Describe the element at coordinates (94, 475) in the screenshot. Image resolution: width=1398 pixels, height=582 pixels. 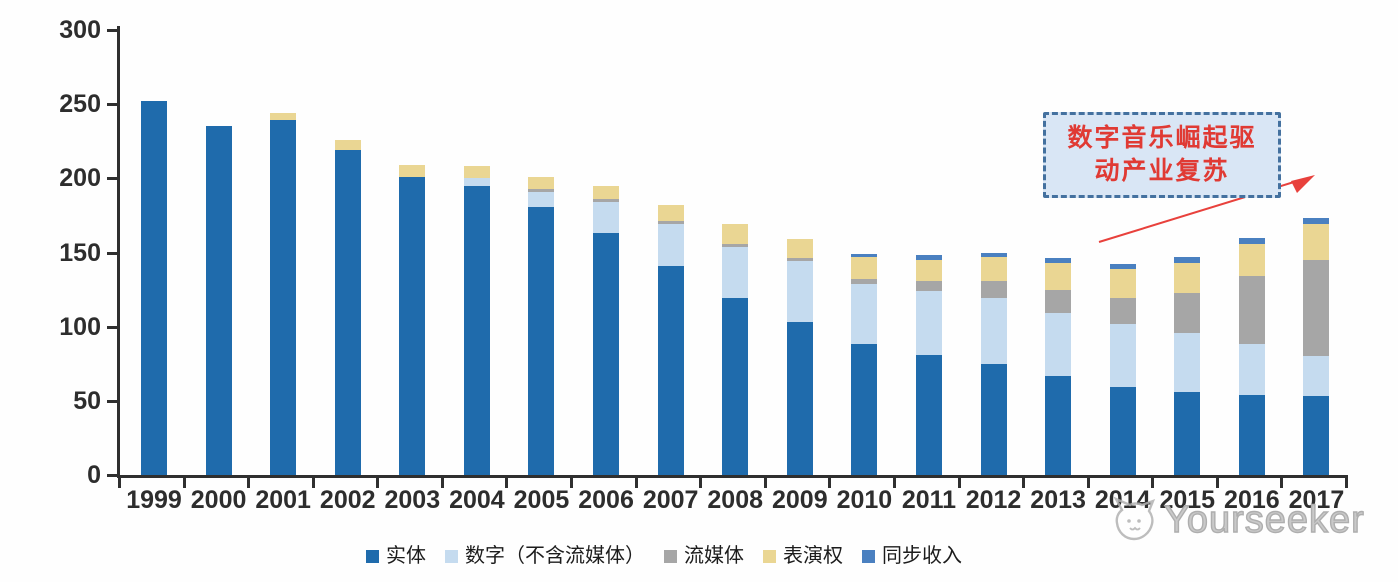
I see `y-axis-label: 0` at that location.